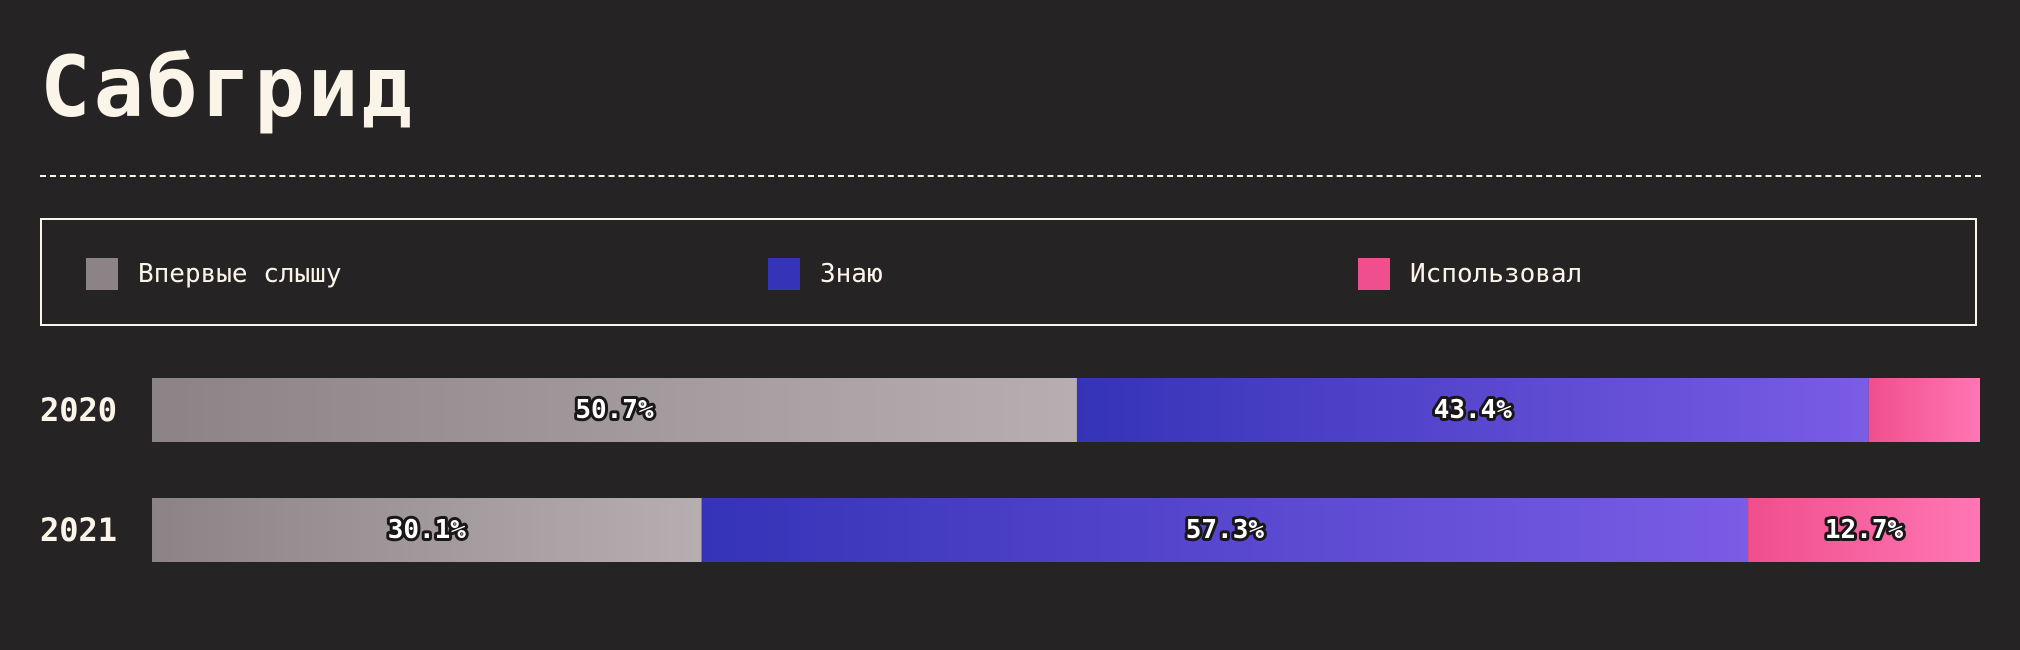  I want to click on data-label-2020-1: 43.4%, so click(1473, 410).